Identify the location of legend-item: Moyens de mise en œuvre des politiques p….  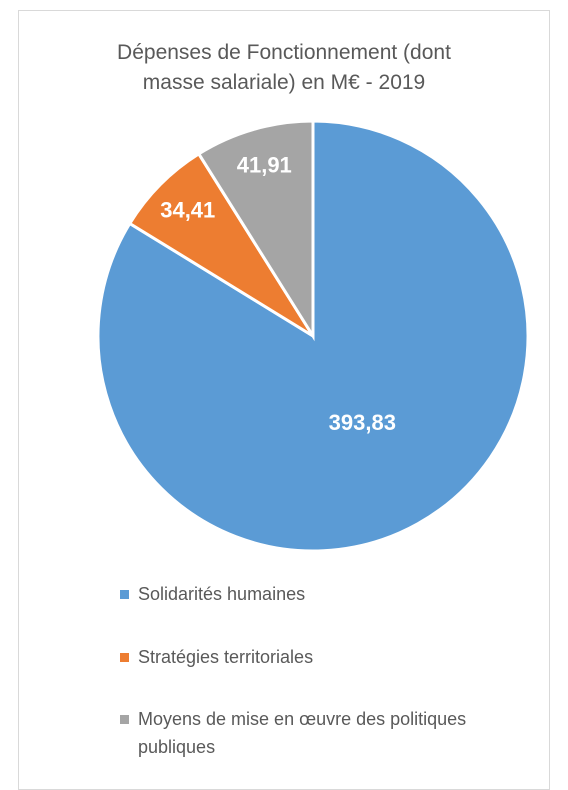
(330, 733).